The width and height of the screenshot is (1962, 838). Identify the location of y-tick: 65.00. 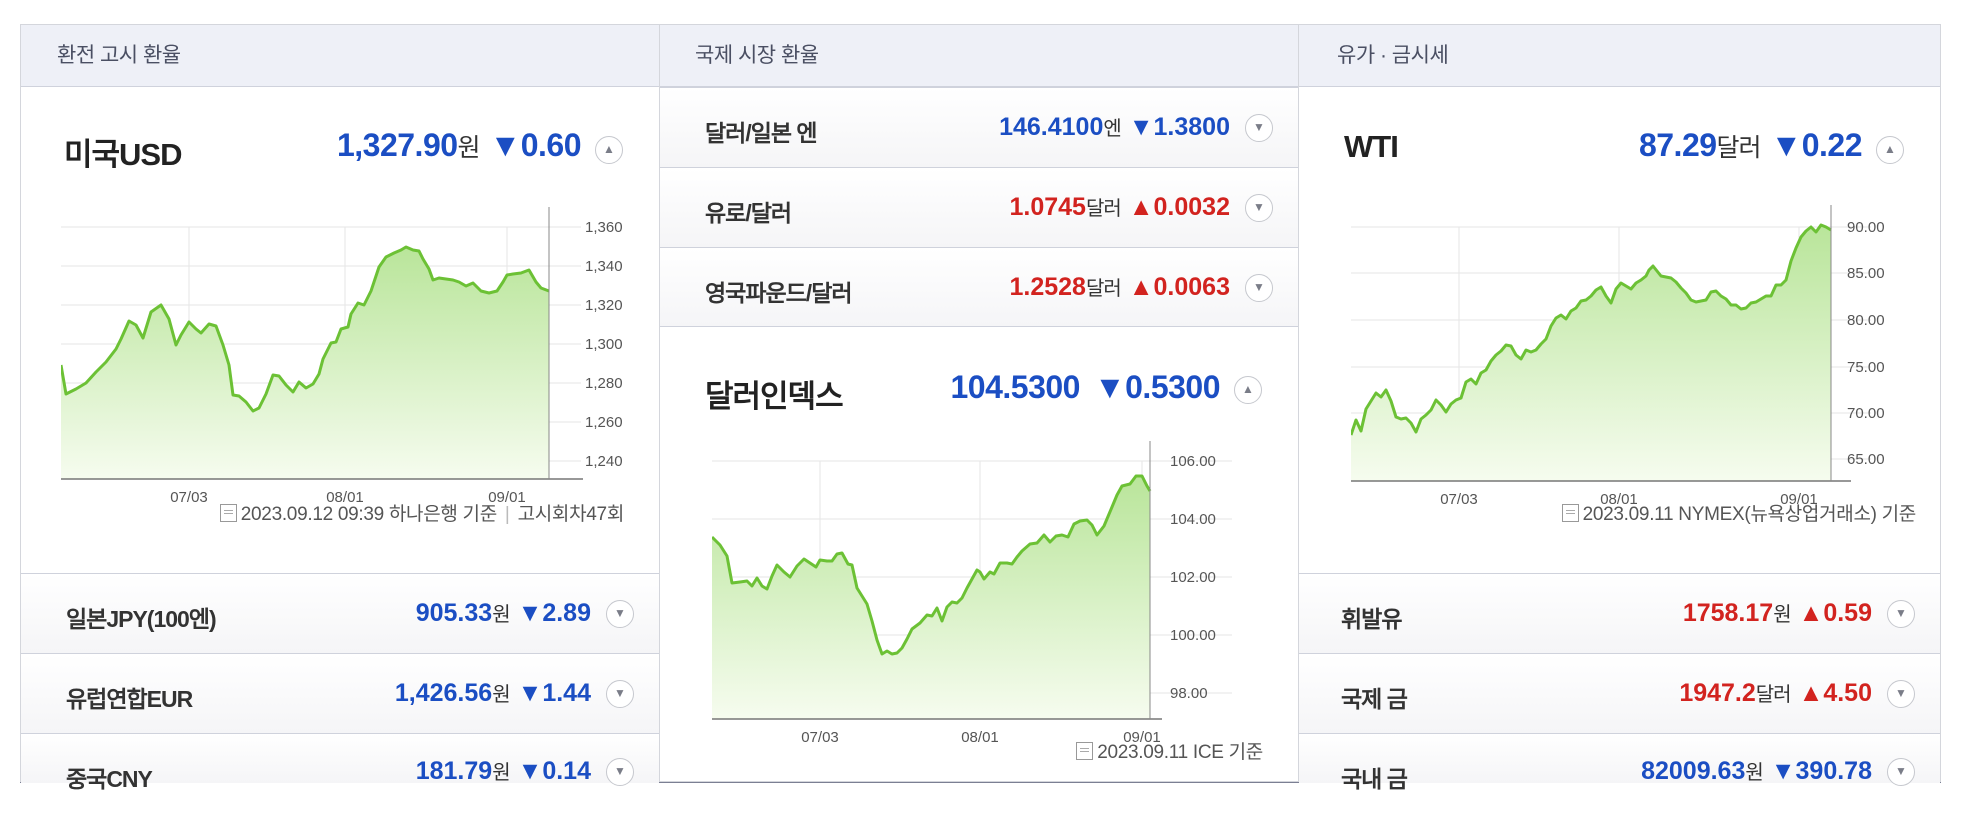
(1866, 459).